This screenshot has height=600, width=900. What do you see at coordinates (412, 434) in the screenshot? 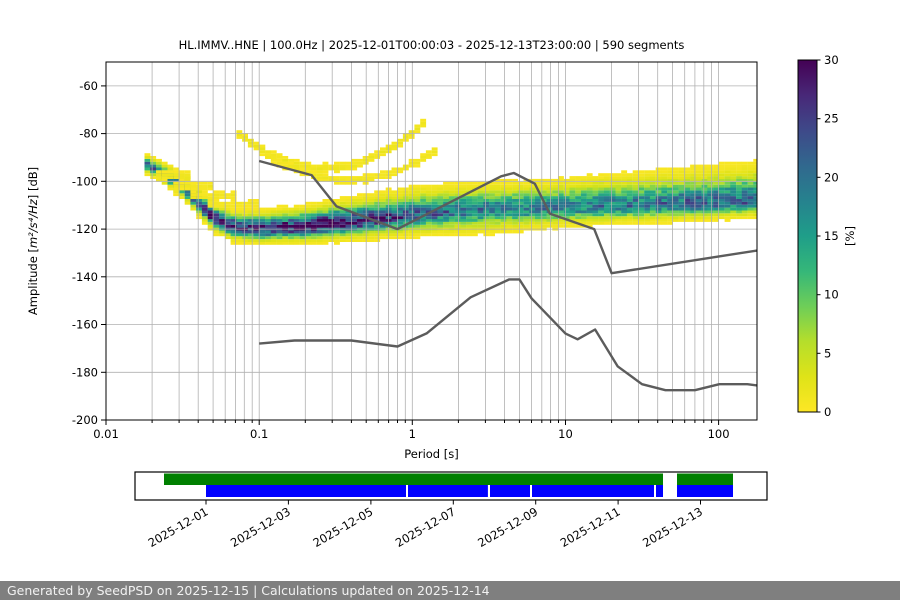
I see `x-tick-label: 1` at bounding box center [412, 434].